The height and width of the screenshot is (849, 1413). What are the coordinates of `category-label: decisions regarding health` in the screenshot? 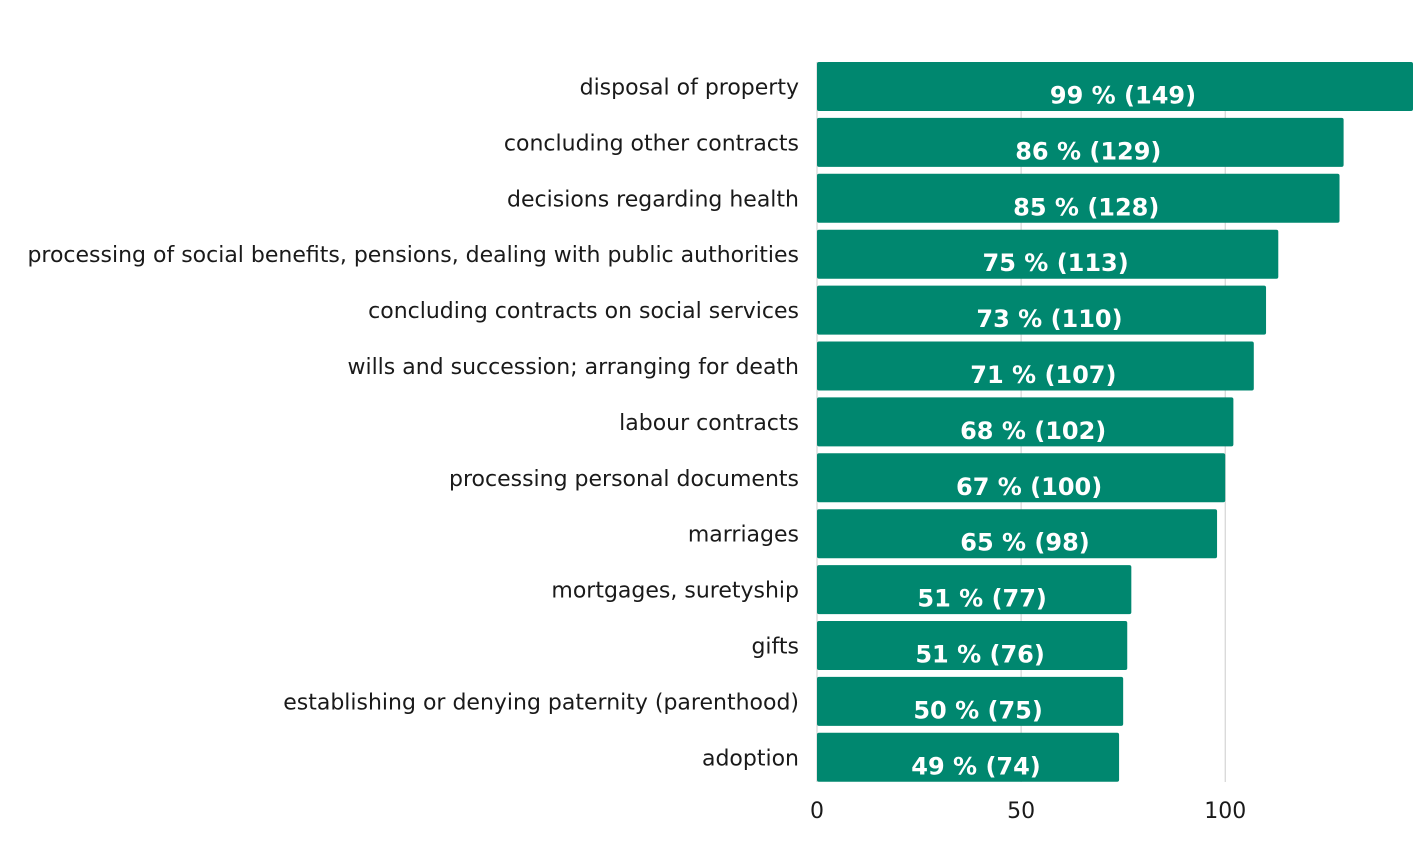 It's located at (653, 199).